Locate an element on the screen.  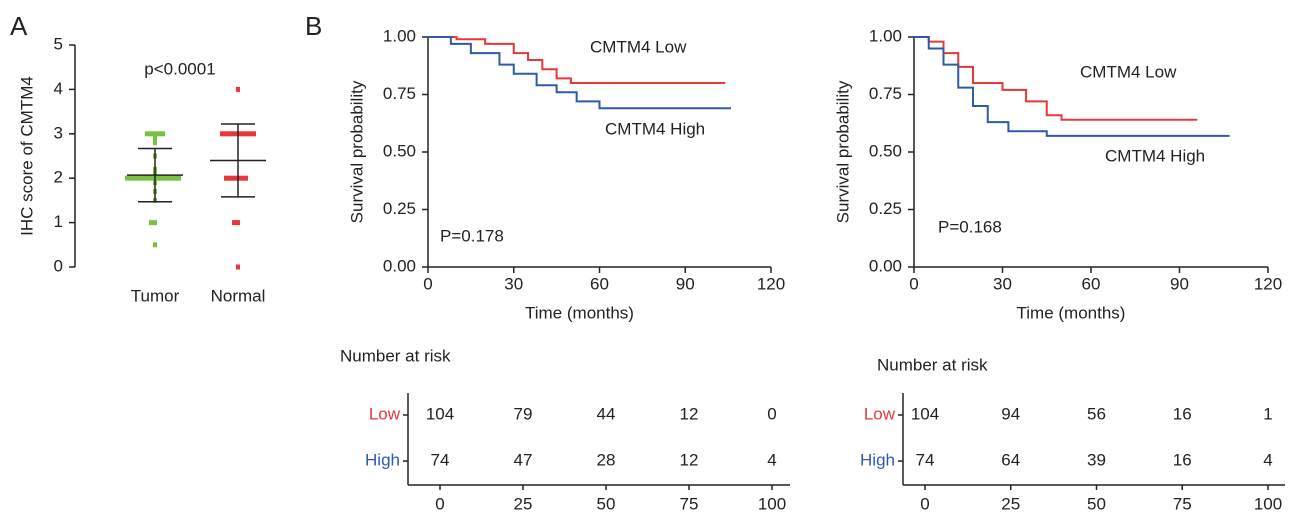
y-tick-label: 1 is located at coordinates (58, 221).